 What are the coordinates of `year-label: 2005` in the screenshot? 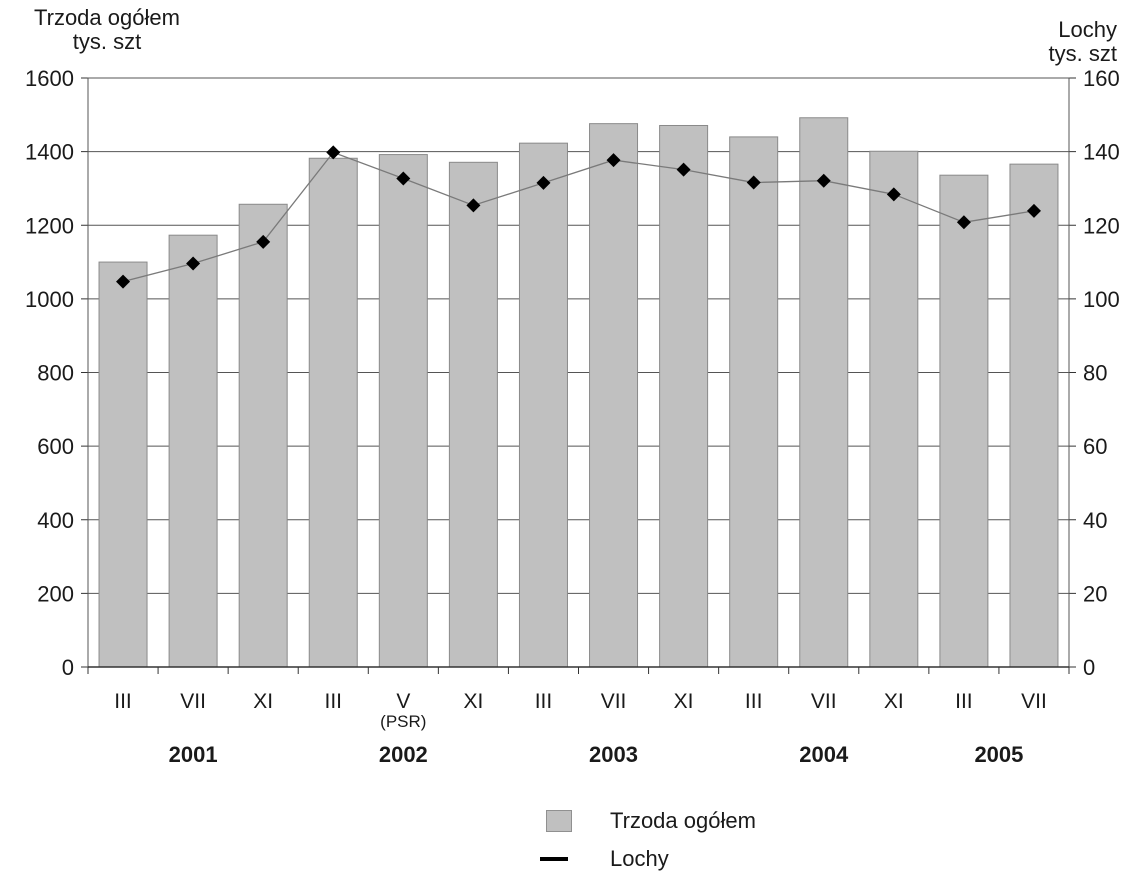 It's located at (998, 754).